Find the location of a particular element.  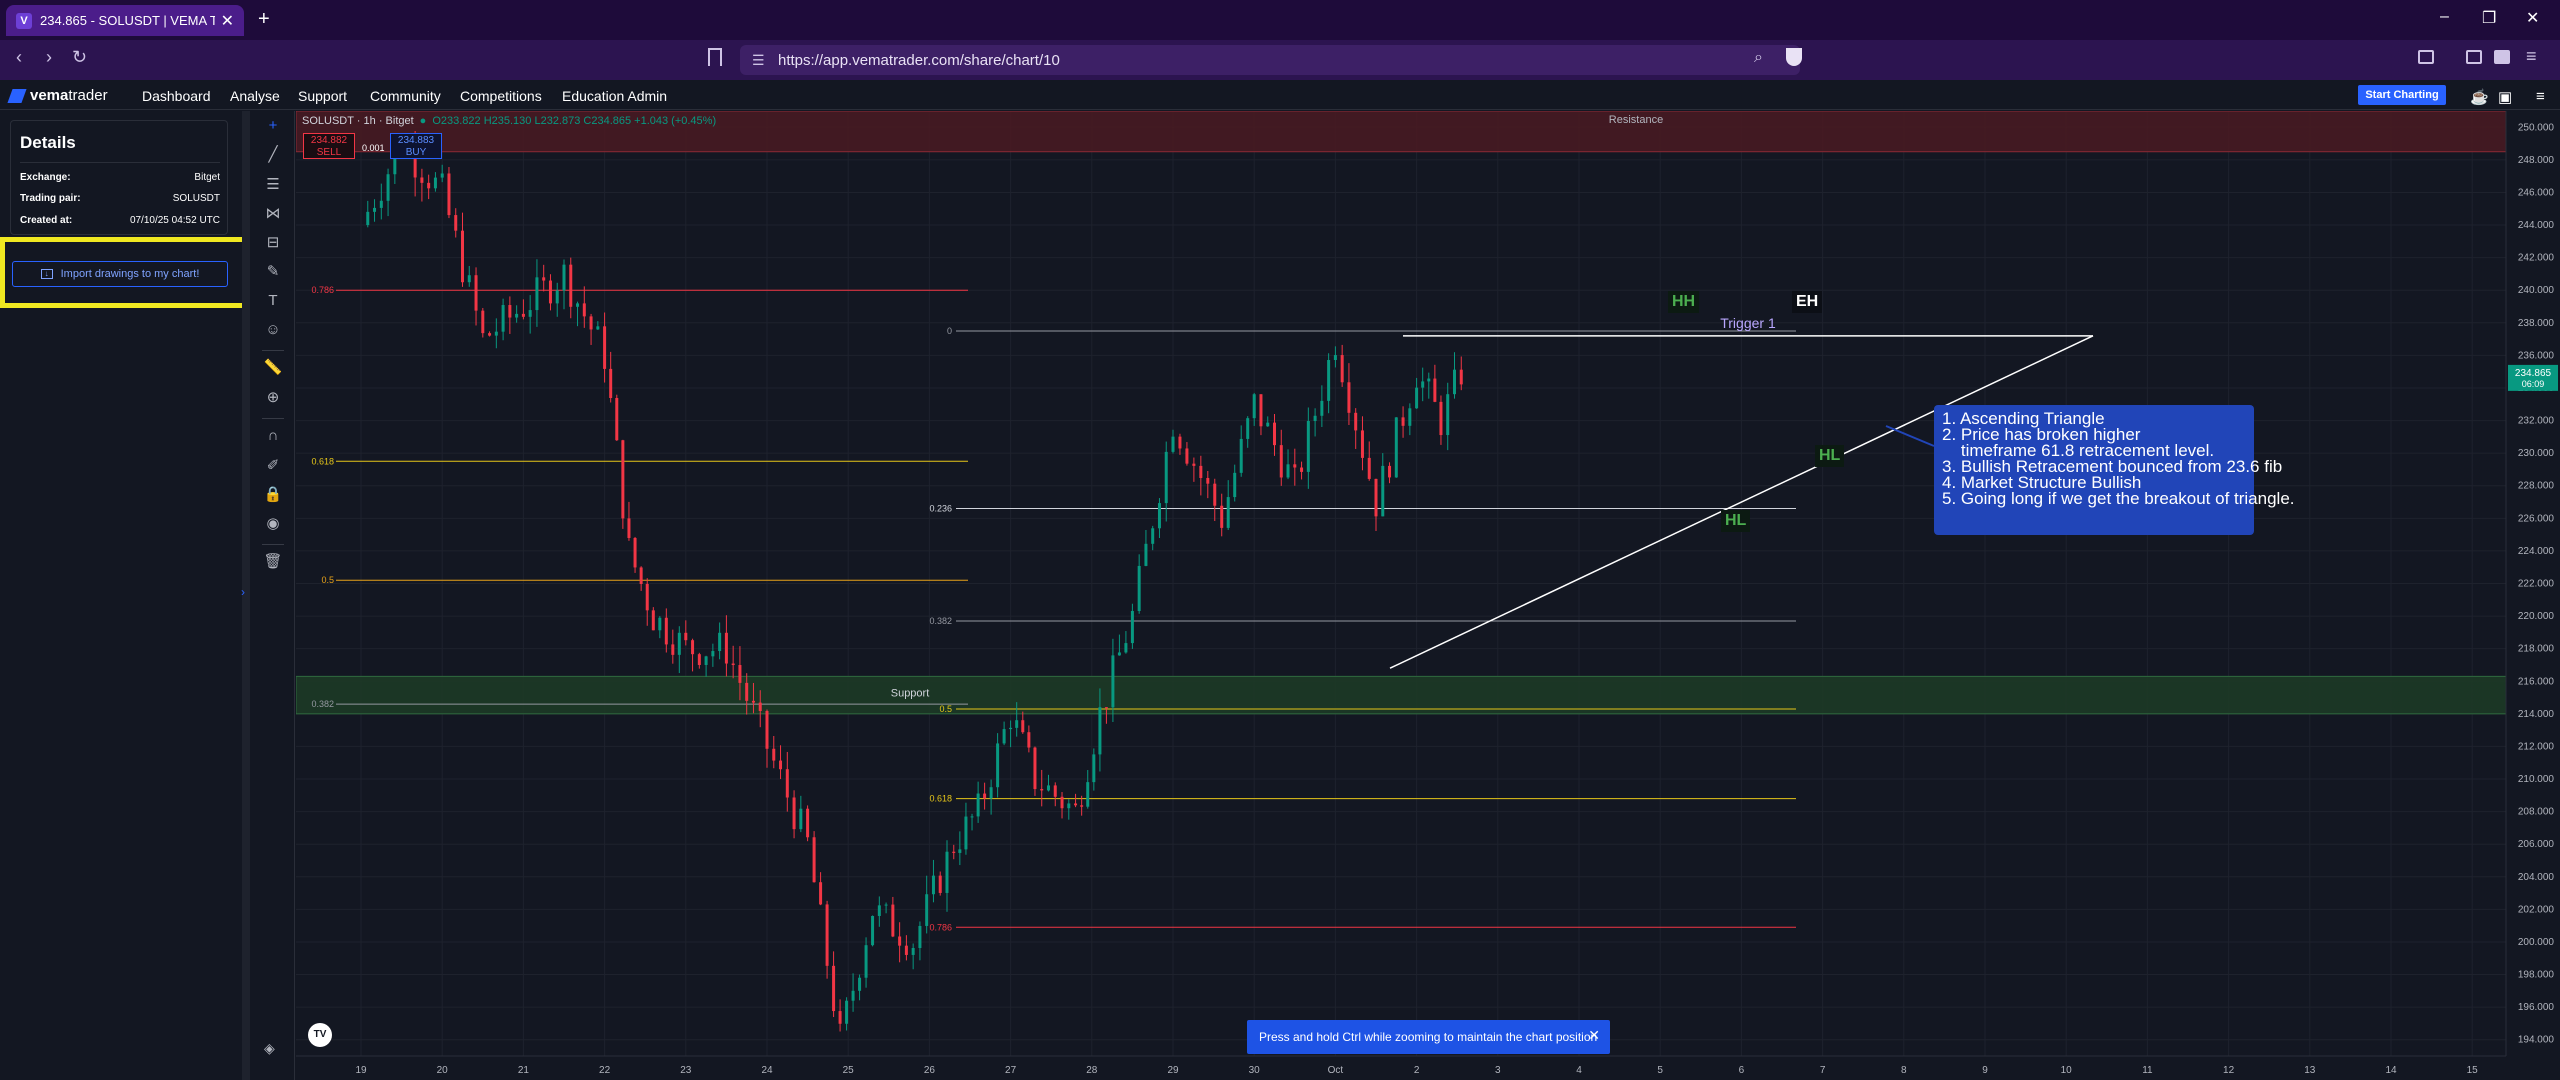

hl-label-left: HL is located at coordinates (1736, 521).